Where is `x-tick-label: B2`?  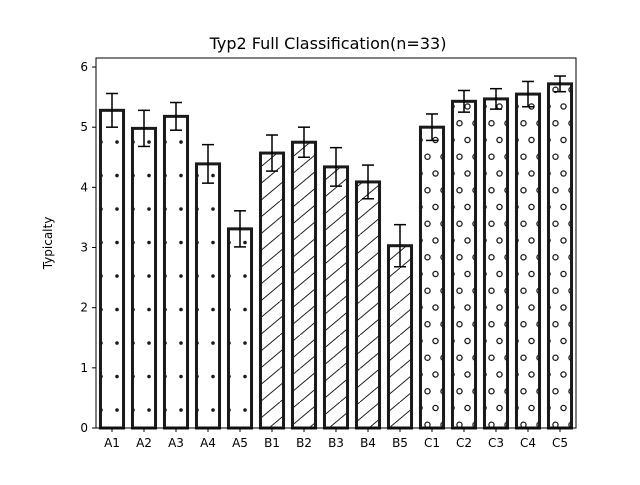
x-tick-label: B2 is located at coordinates (304, 443).